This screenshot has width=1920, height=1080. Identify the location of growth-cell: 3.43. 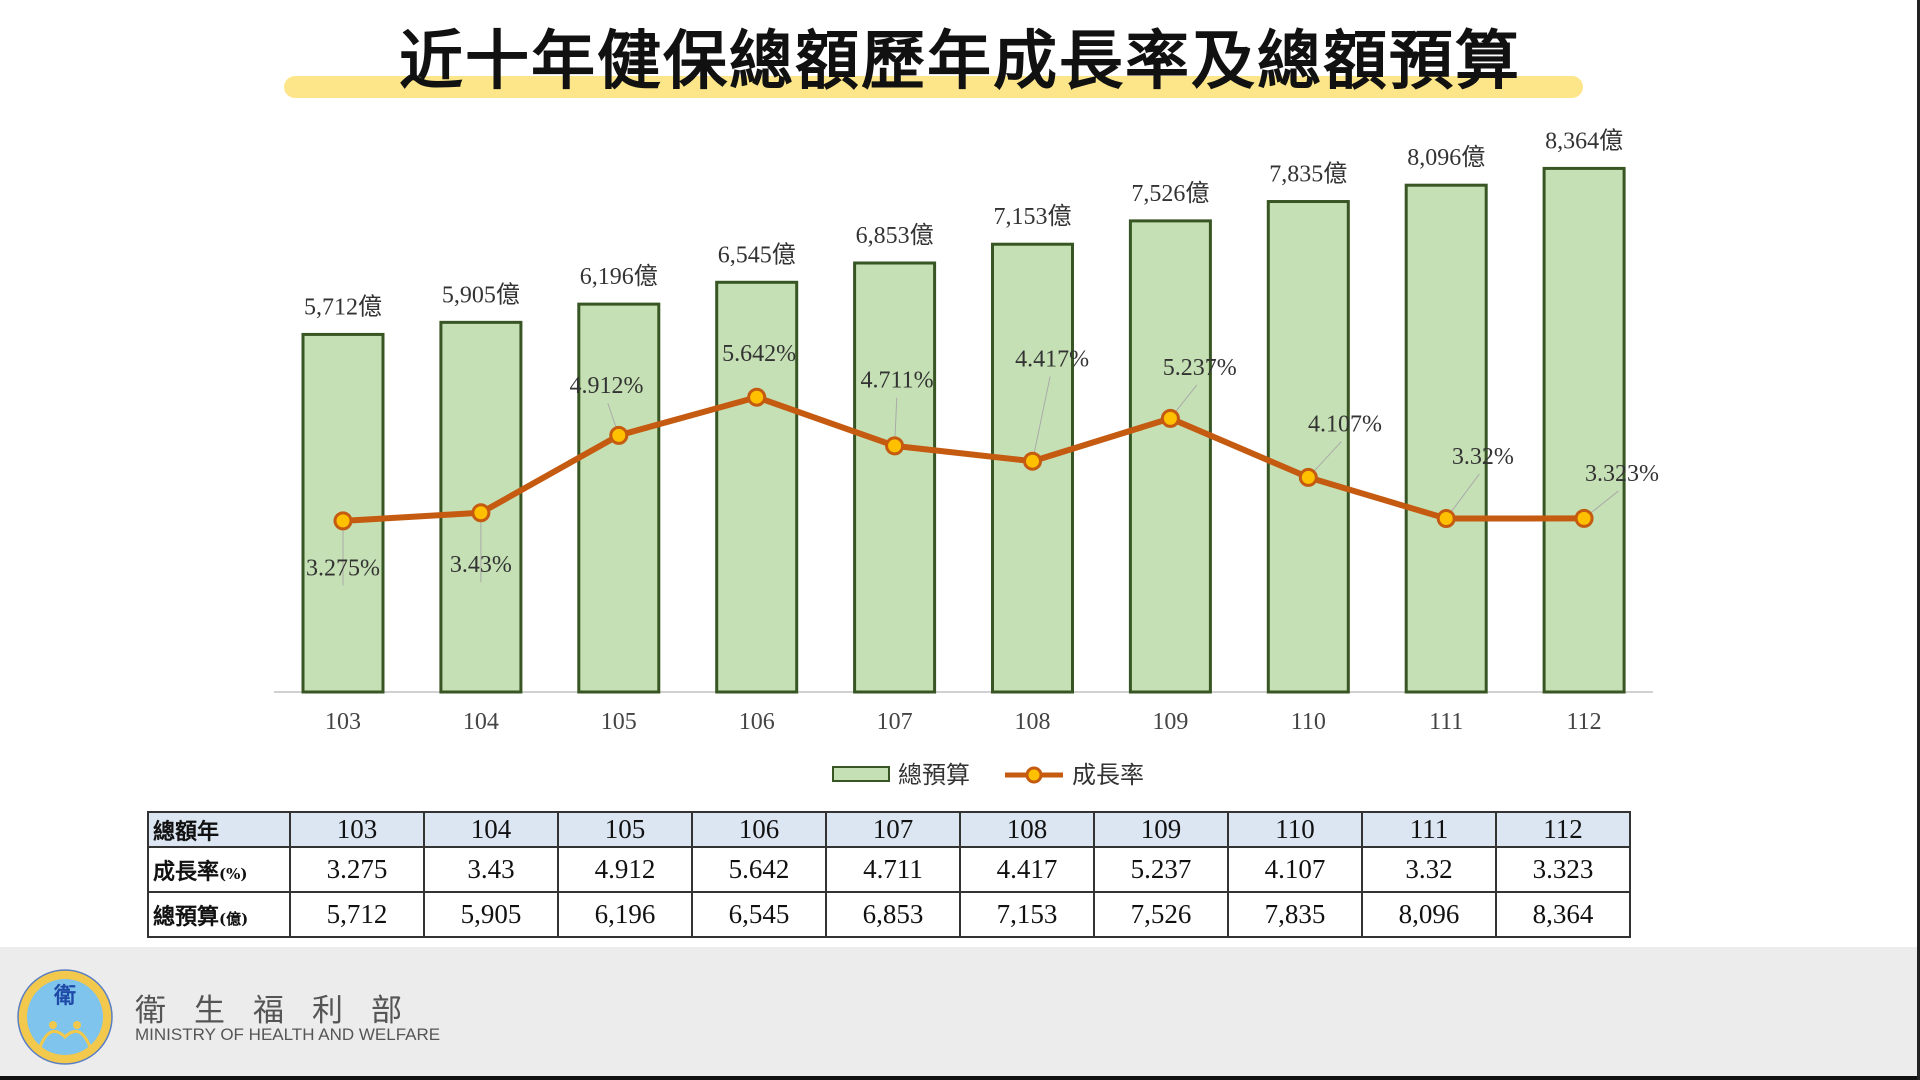
(491, 869).